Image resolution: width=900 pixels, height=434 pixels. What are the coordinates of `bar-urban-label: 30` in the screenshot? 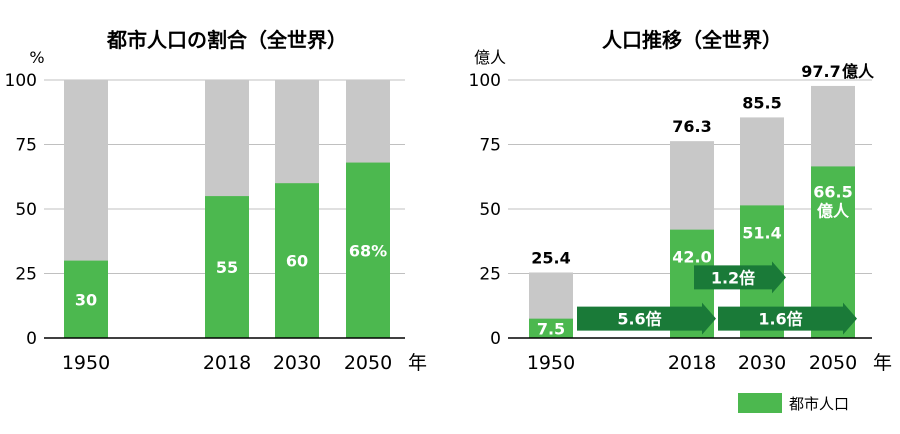 It's located at (86, 299).